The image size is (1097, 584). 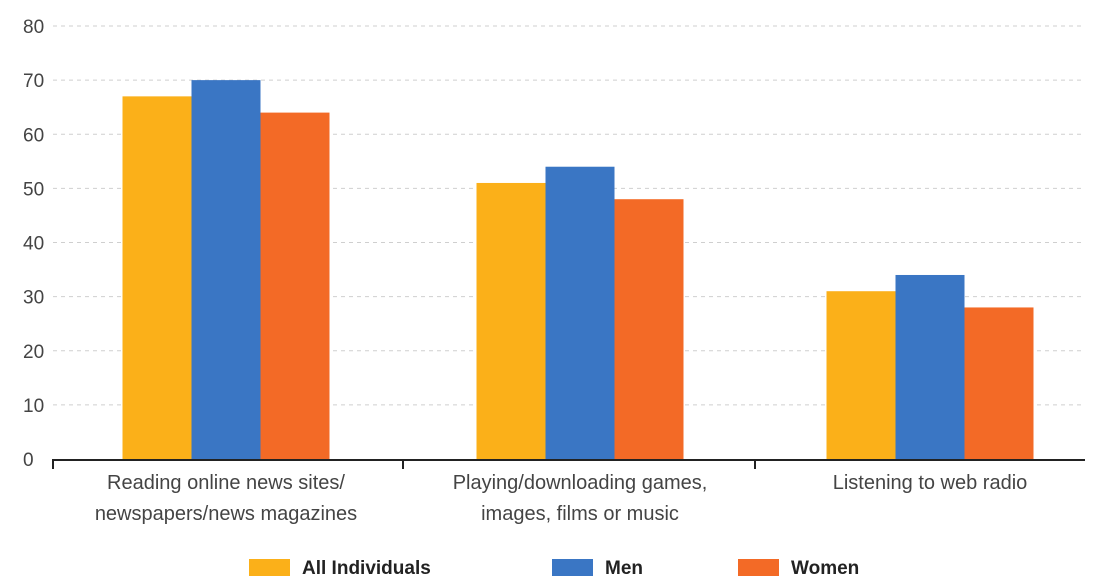 What do you see at coordinates (580, 514) in the screenshot?
I see `x-category-label-line: images, films or music` at bounding box center [580, 514].